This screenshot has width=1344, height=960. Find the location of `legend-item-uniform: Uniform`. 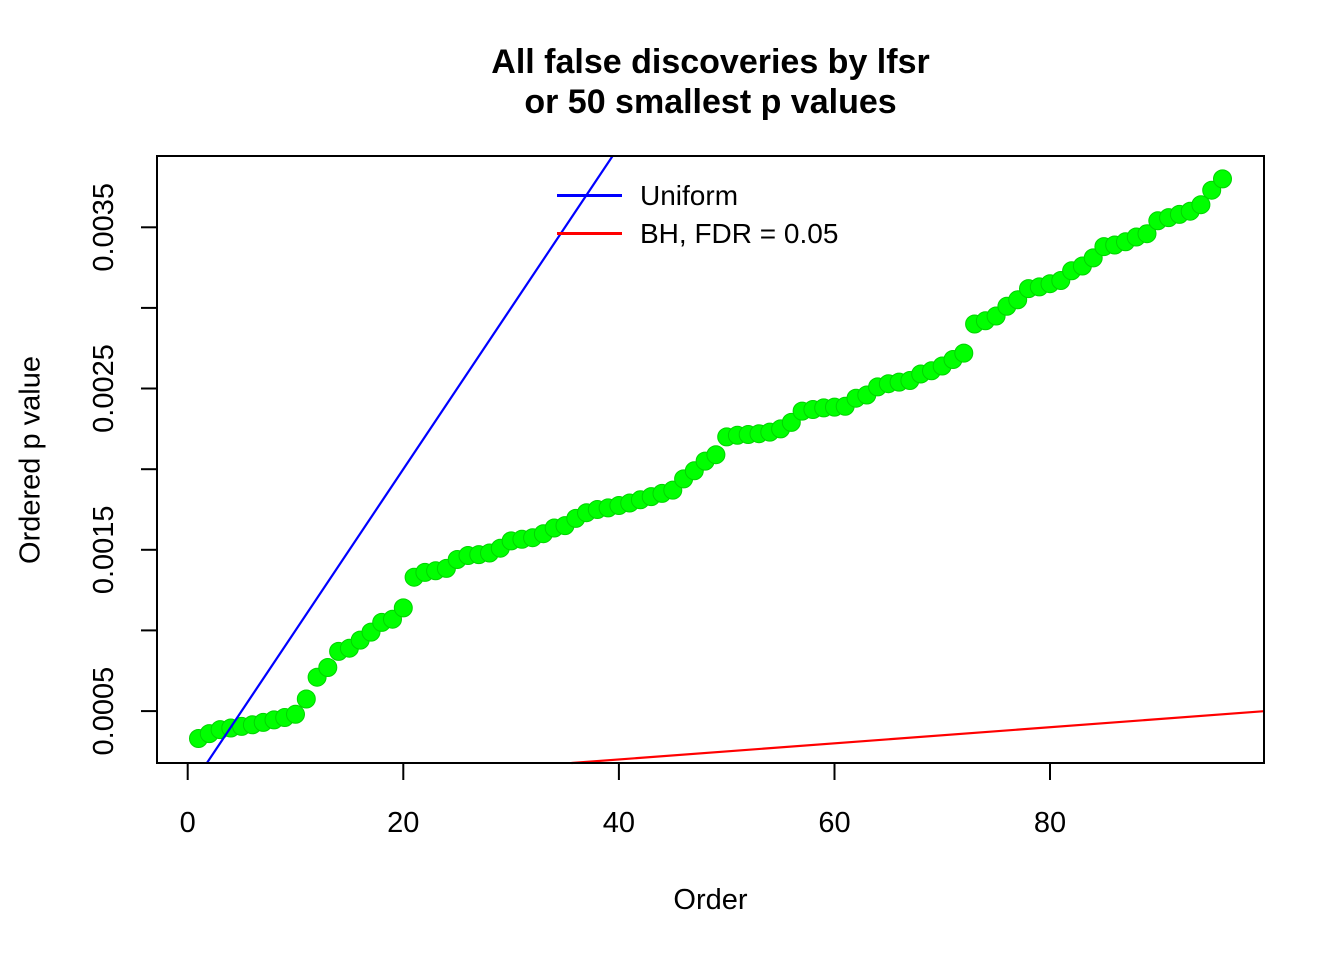

legend-item-uniform: Uniform is located at coordinates (697, 195).